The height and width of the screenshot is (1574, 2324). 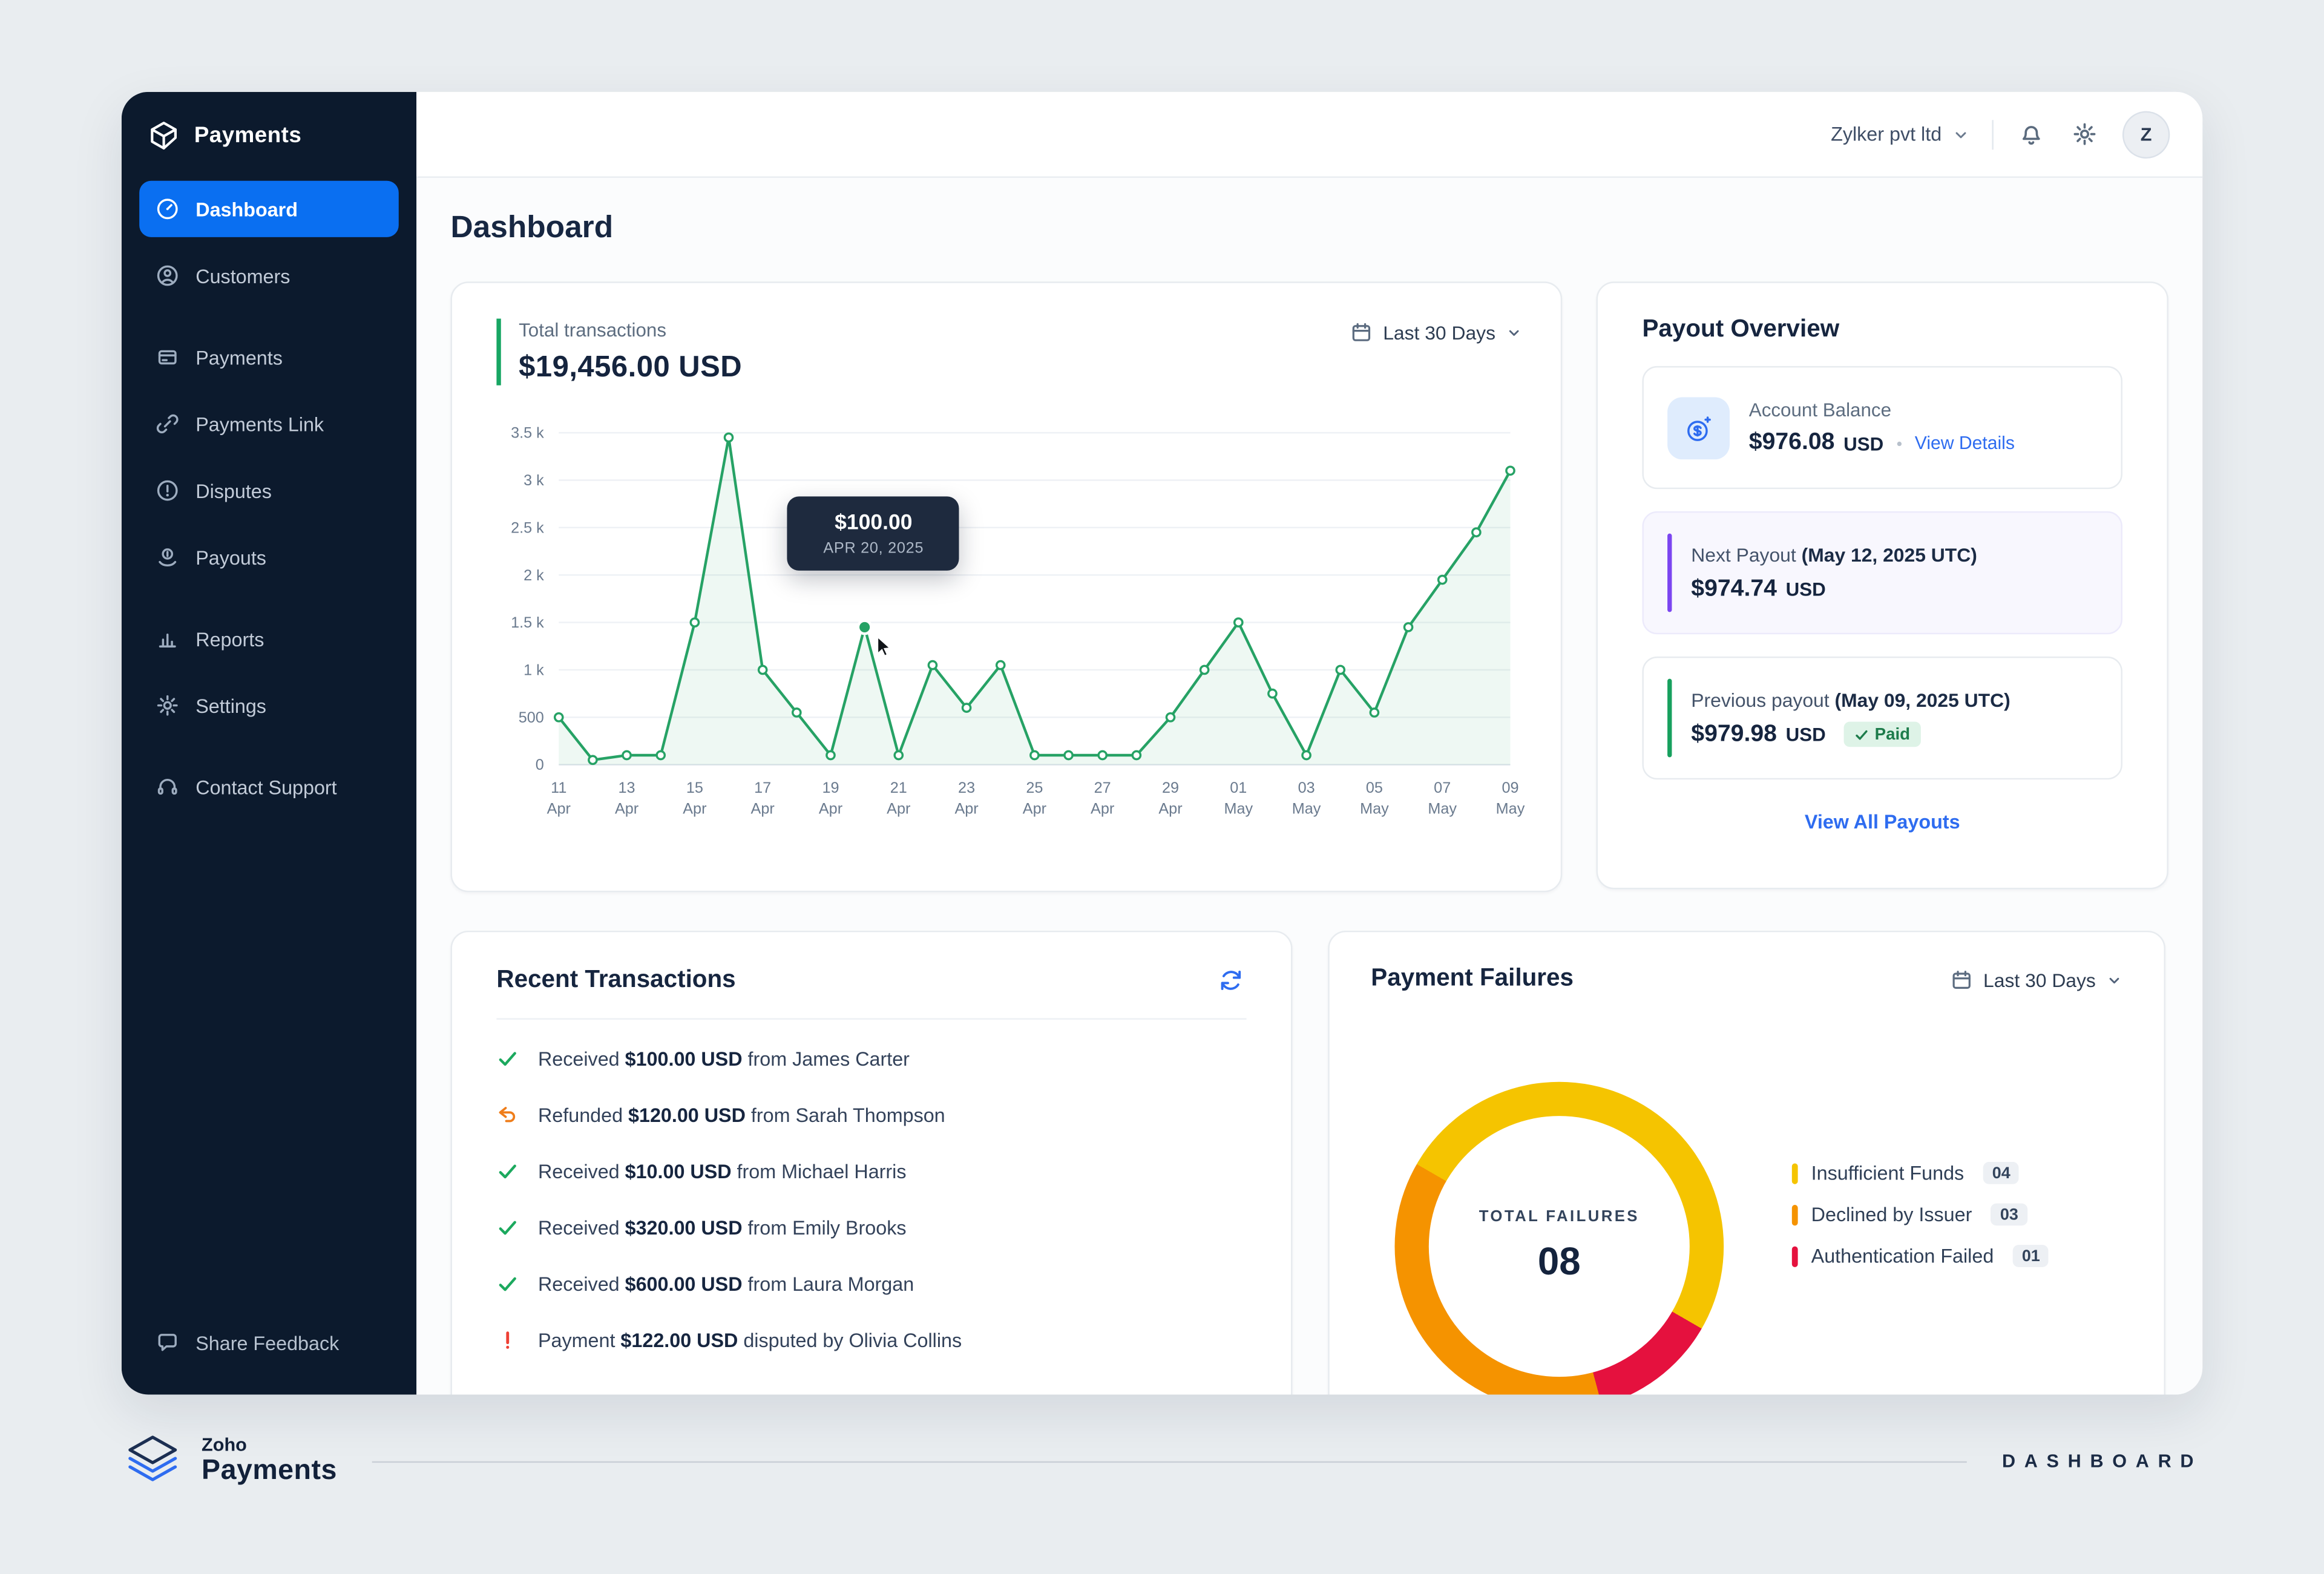 I want to click on payment-failures-card: Payment Failures Last 30 Days, so click(x=1746, y=1163).